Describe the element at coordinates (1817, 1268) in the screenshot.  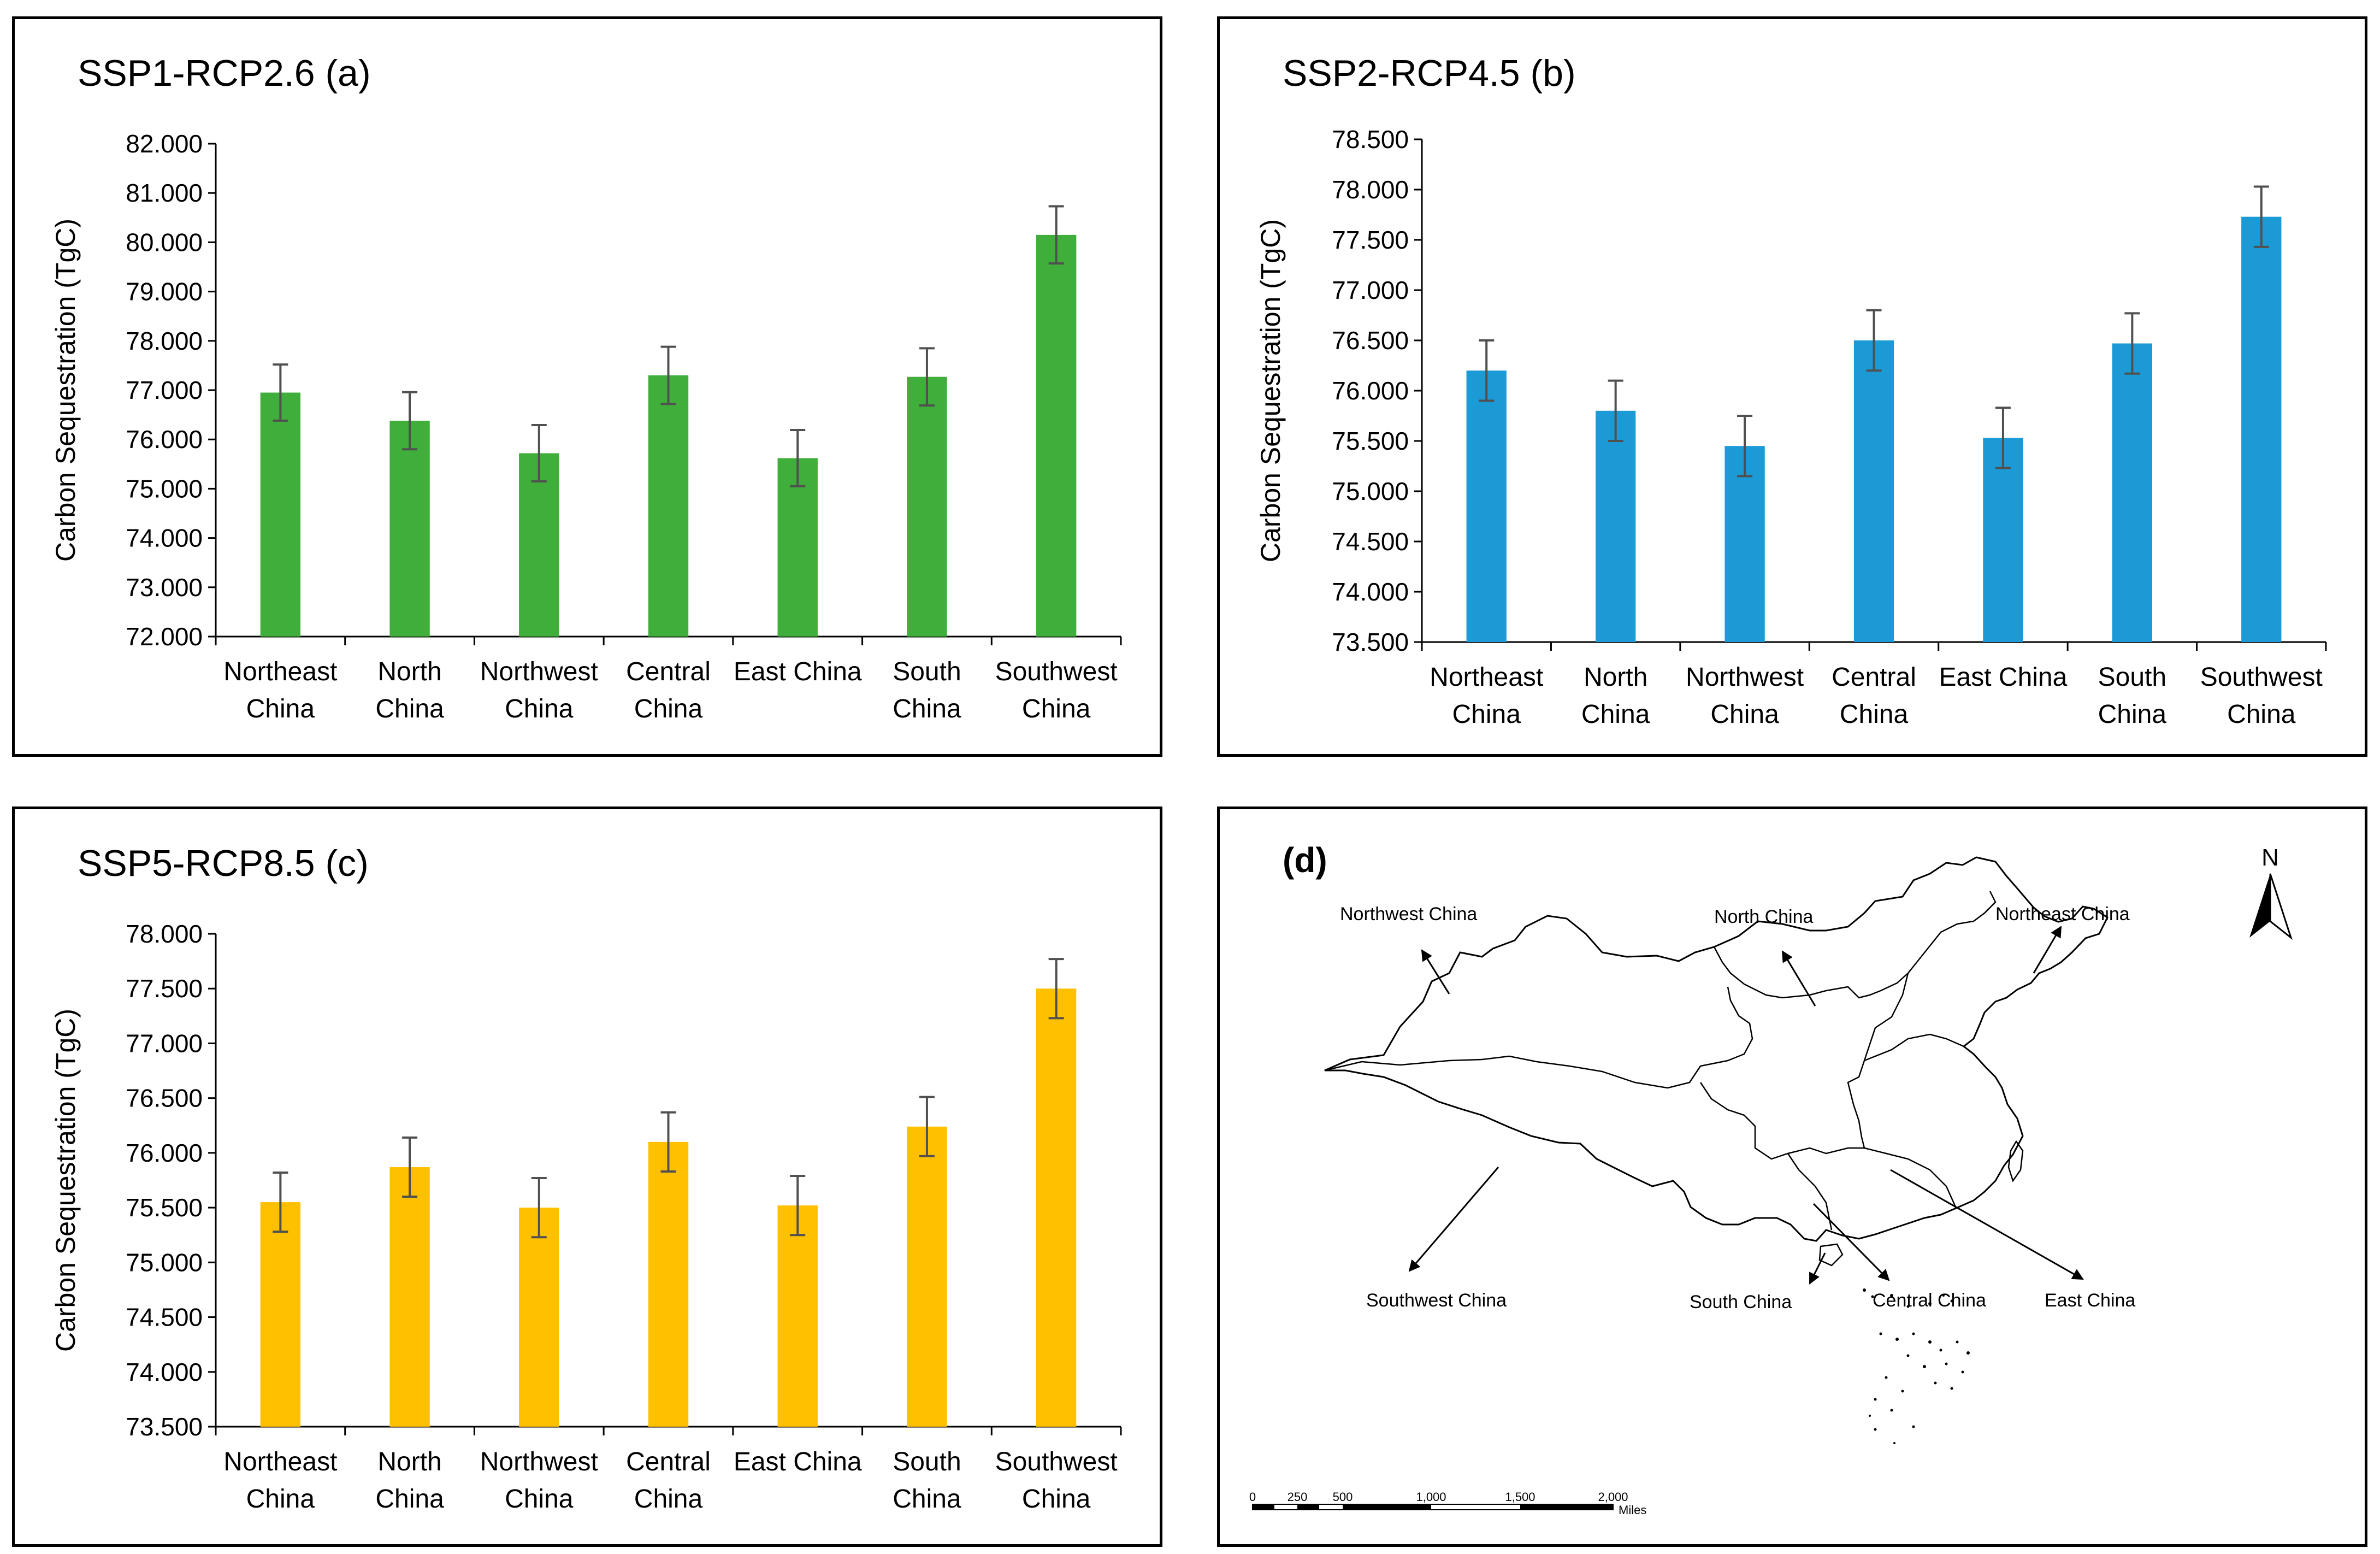
I see `arrow-south` at that location.